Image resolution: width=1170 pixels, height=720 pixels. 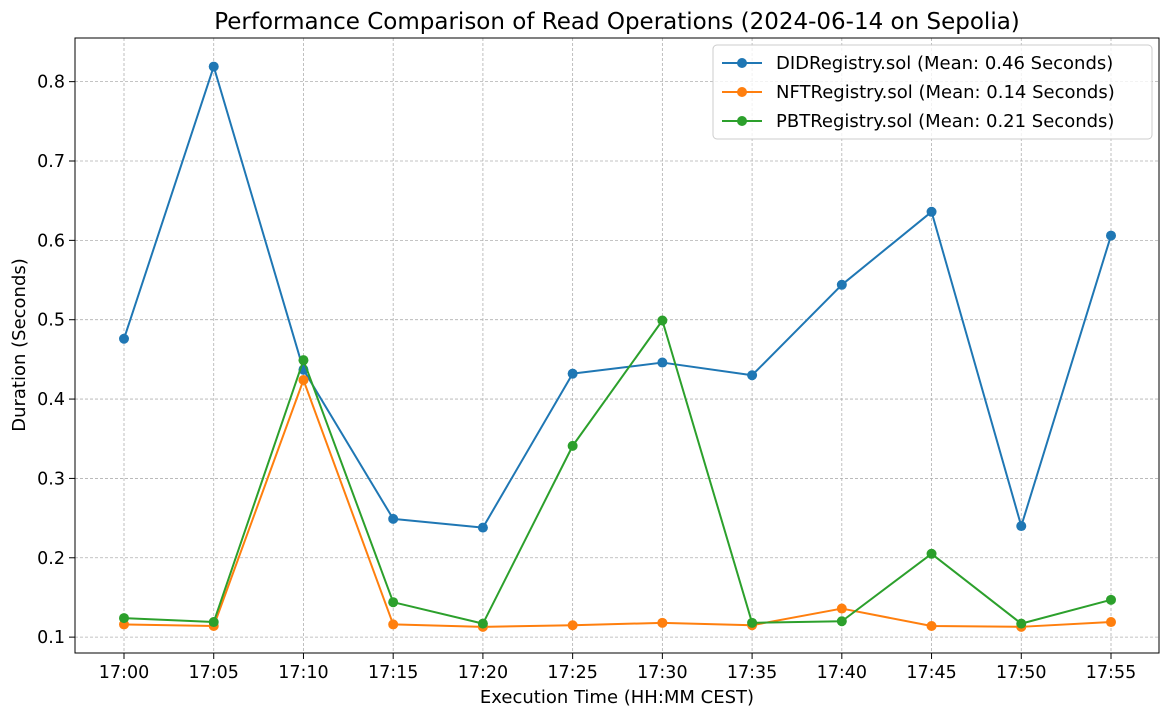 I want to click on x-tick-label: 17:05, so click(x=214, y=673).